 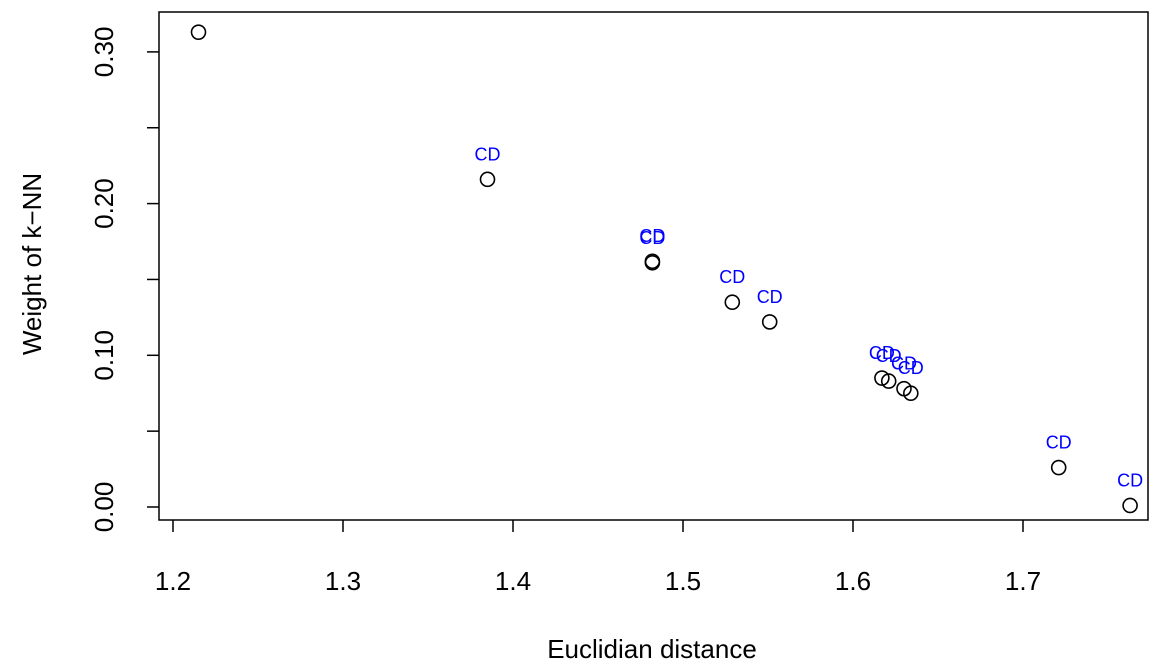 I want to click on y-tick-label: 0.30, so click(x=104, y=52).